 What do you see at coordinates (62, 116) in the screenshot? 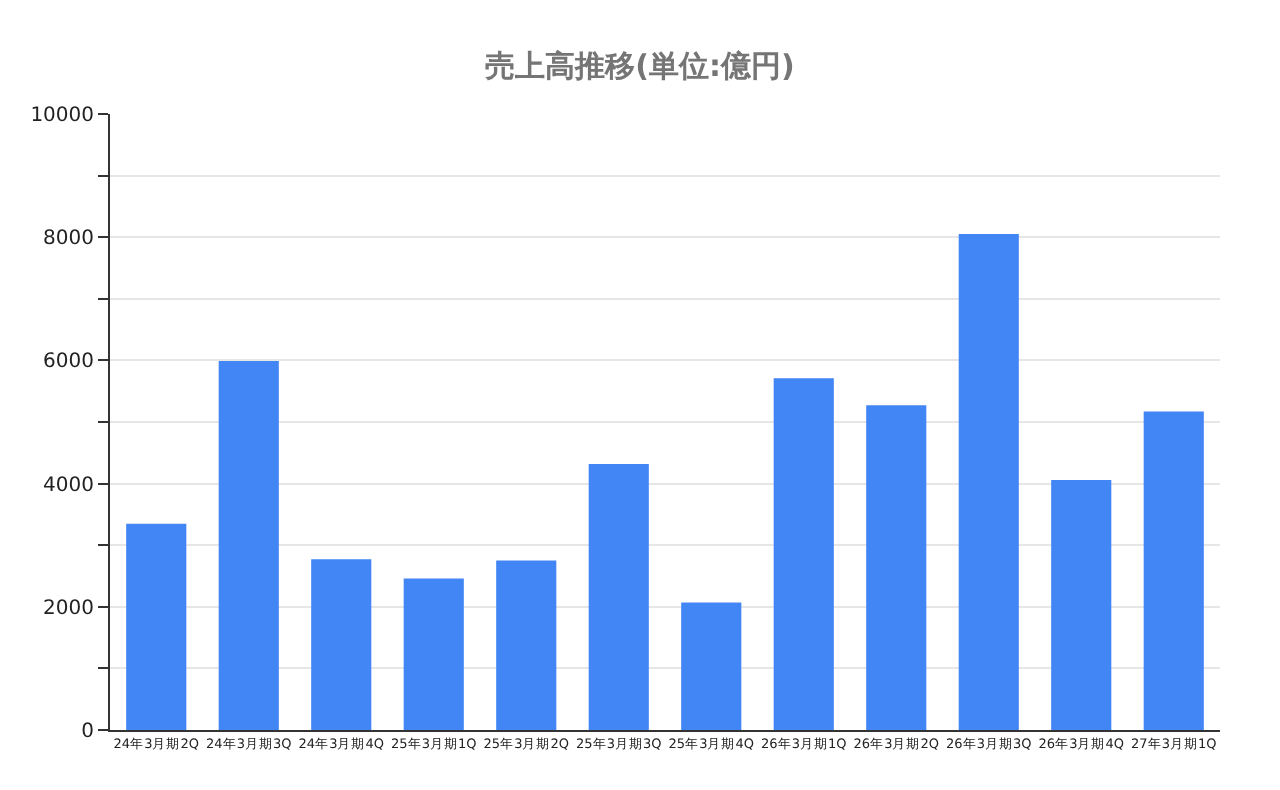
I see `y-tick-label: 10000` at bounding box center [62, 116].